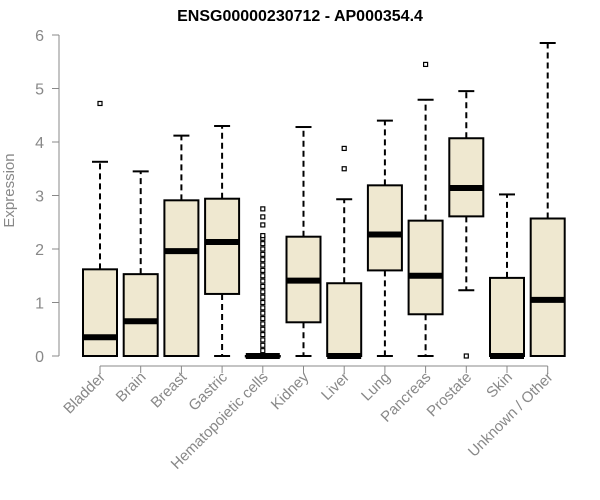 The width and height of the screenshot is (600, 500). Describe the element at coordinates (169, 389) in the screenshot. I see `x-tick-label: Breast` at that location.